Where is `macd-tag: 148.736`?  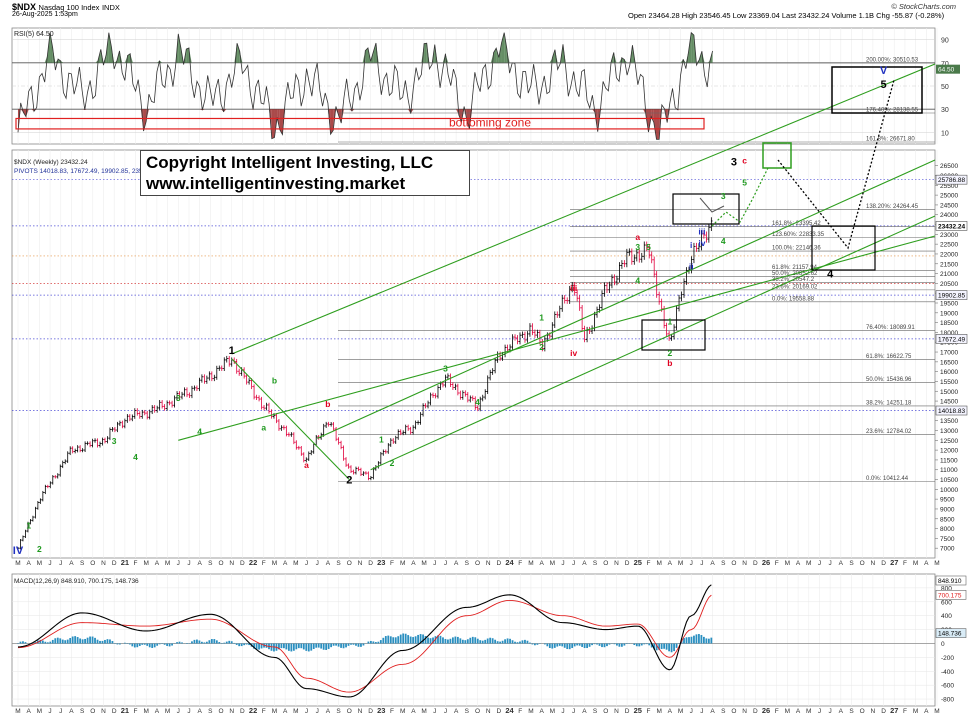
macd-tag: 148.736 is located at coordinates (950, 634).